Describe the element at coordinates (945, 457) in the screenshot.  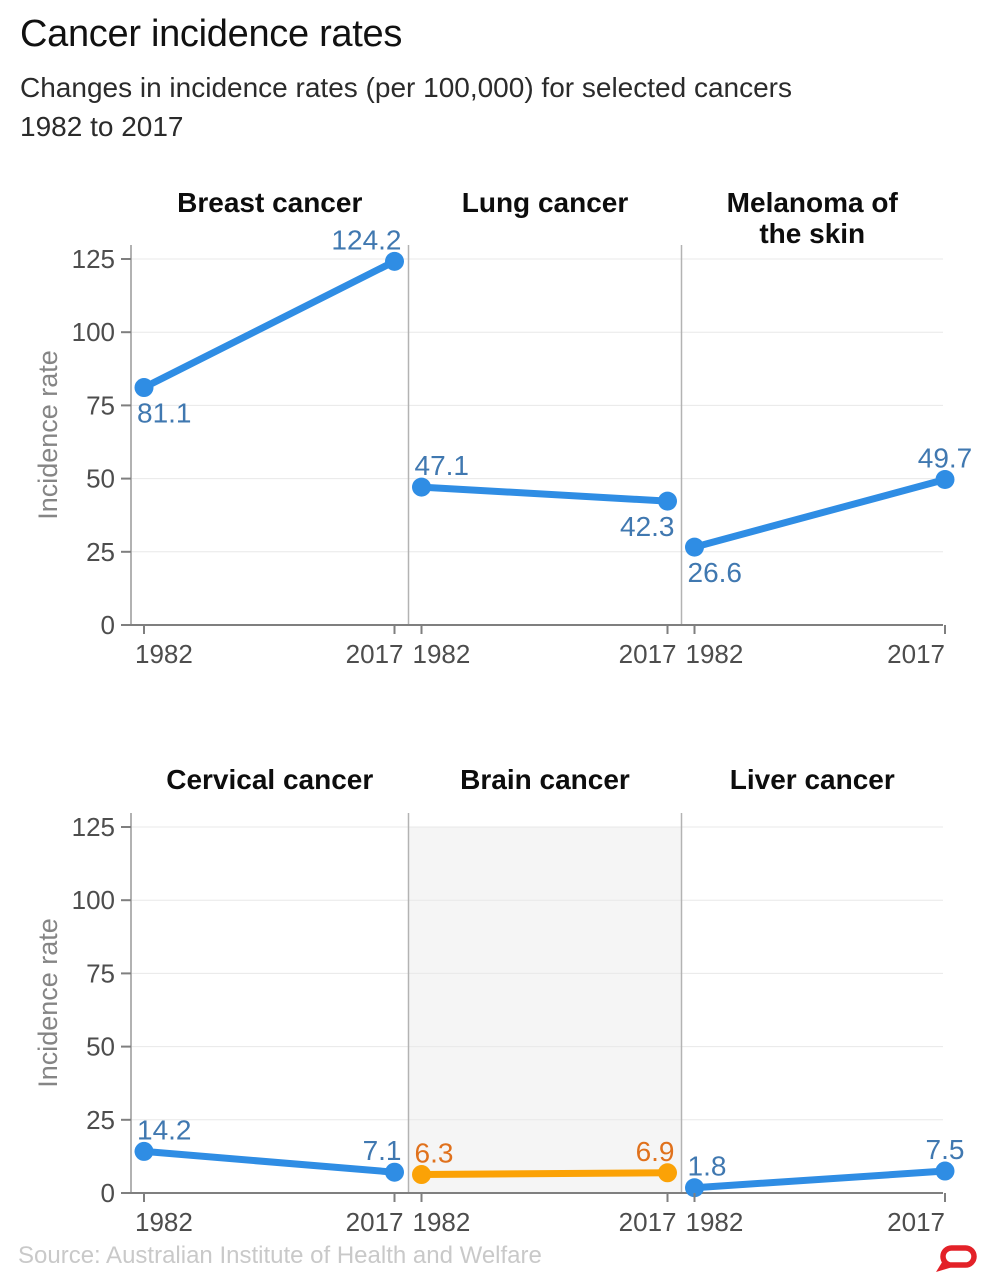
I see `value-label: 49.7` at that location.